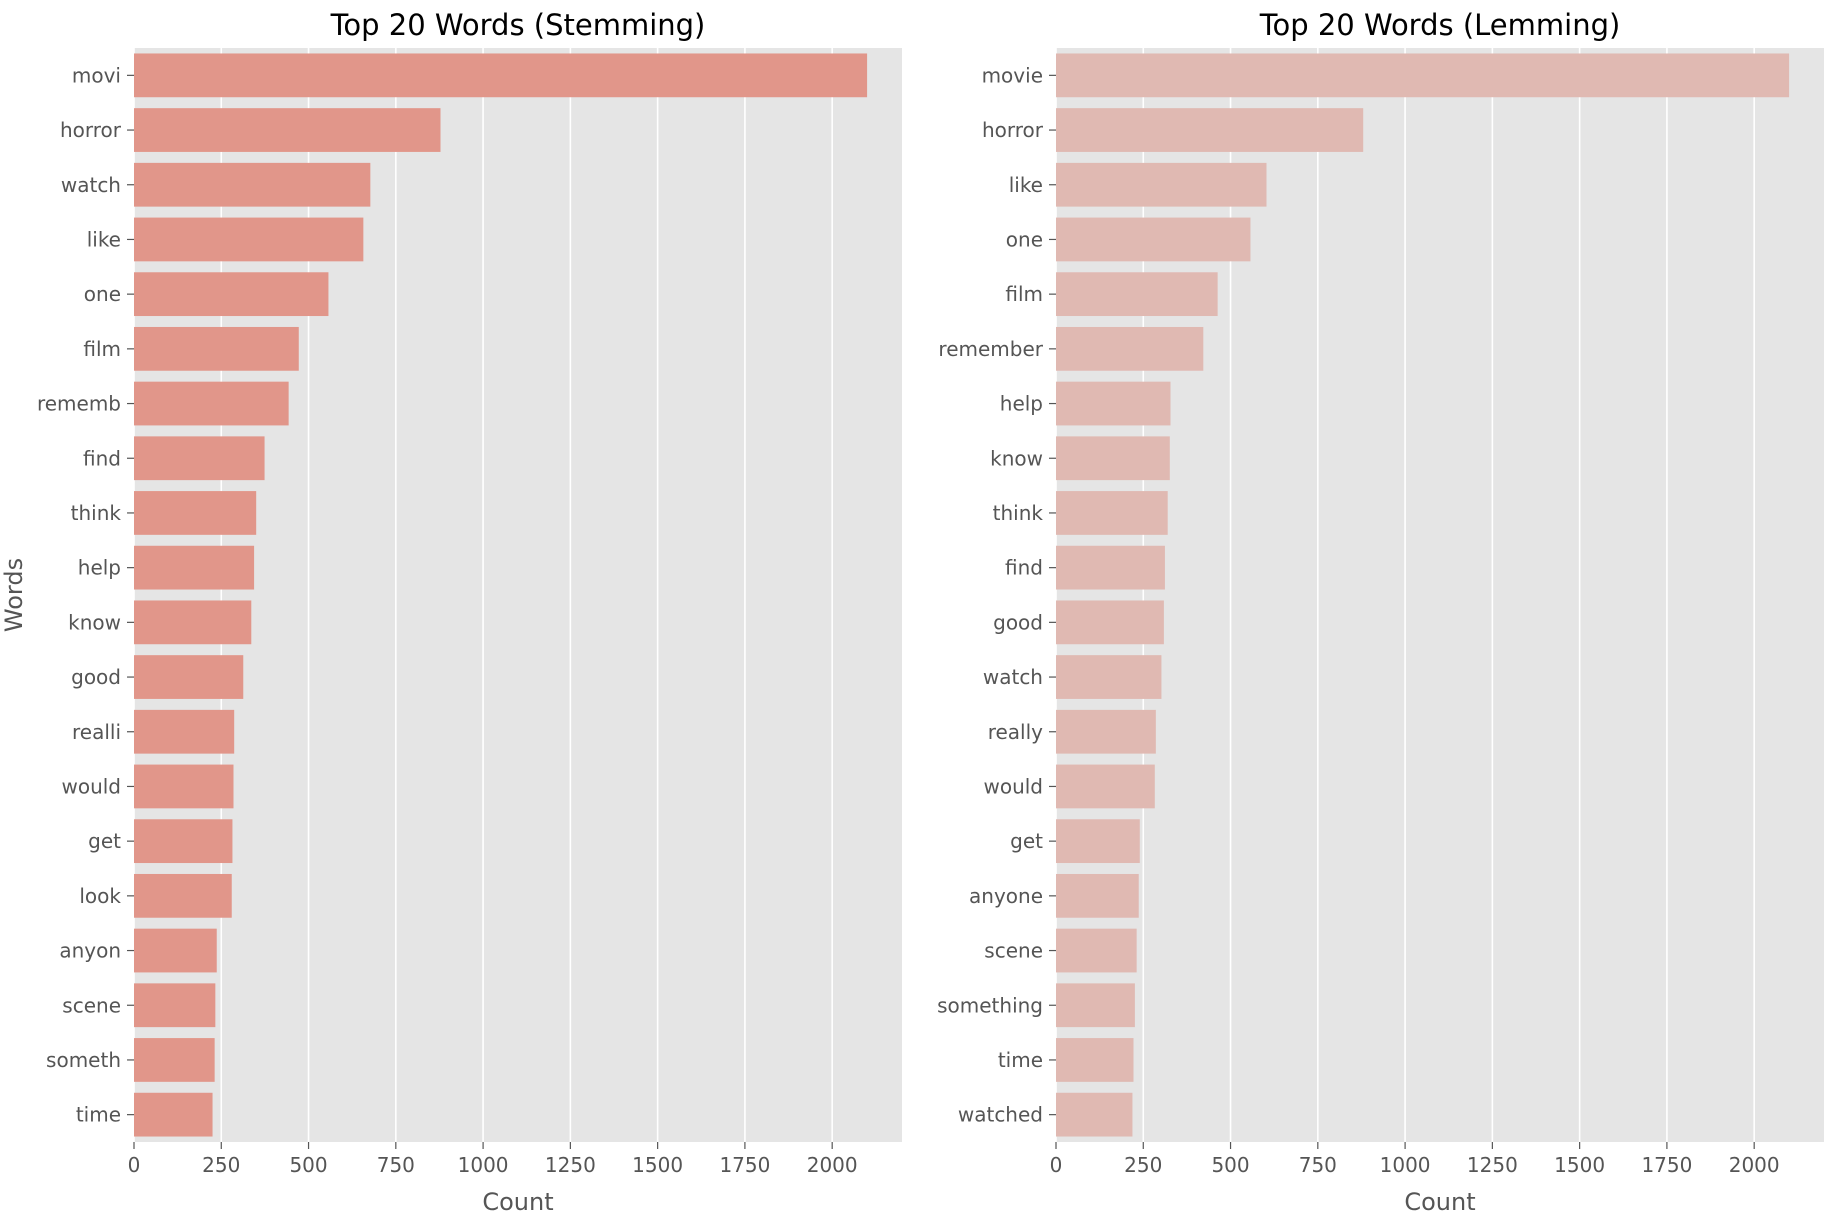 The height and width of the screenshot is (1214, 1828). What do you see at coordinates (174, 1060) in the screenshot?
I see `bar-someth` at bounding box center [174, 1060].